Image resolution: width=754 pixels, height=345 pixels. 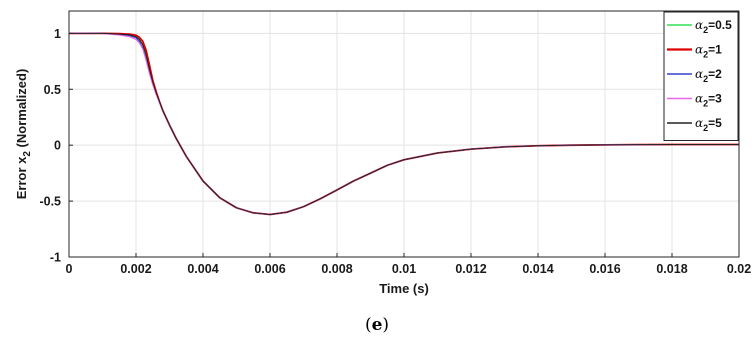 What do you see at coordinates (708, 51) in the screenshot?
I see `legend-entry: α2=1` at bounding box center [708, 51].